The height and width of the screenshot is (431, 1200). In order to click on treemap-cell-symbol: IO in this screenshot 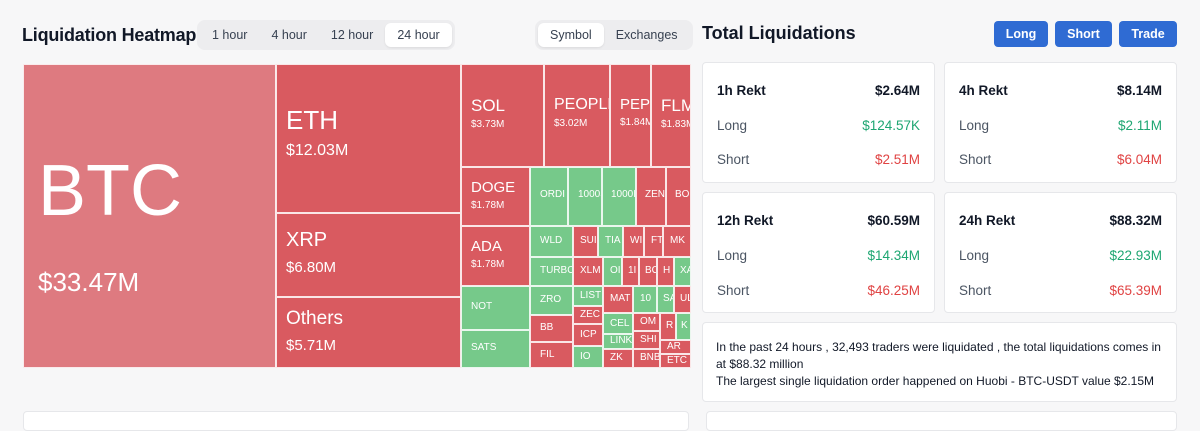, I will do `click(585, 356)`.